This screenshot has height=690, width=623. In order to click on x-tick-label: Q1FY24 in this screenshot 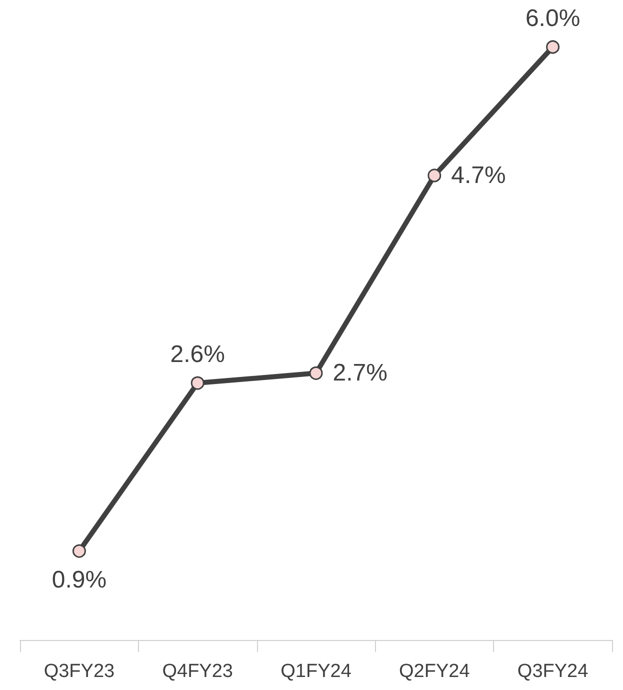, I will do `click(316, 671)`.